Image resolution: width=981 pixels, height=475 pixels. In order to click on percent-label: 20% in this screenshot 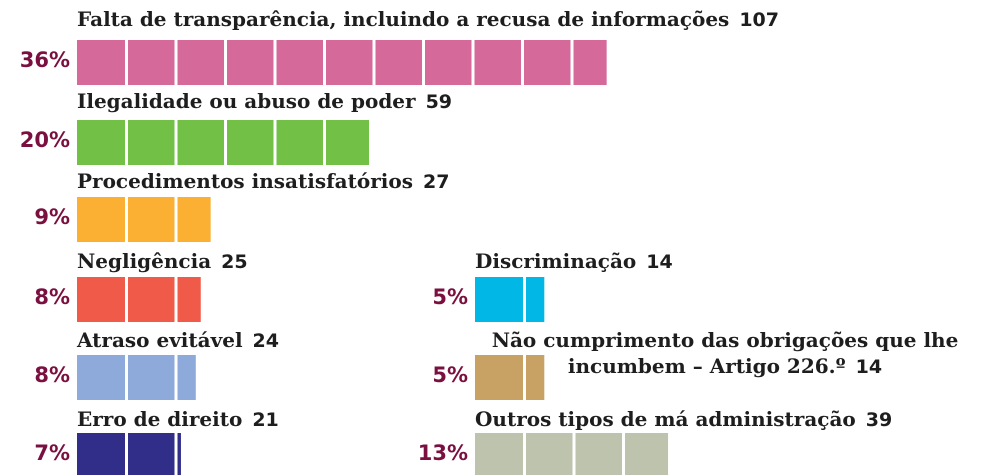, I will do `click(44, 140)`.